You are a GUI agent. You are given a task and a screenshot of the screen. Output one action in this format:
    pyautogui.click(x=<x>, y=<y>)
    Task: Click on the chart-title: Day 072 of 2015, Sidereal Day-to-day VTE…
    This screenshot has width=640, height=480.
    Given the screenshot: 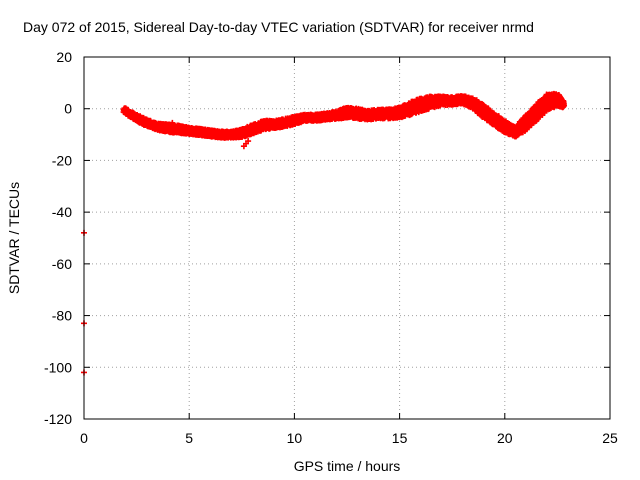 What is the action you would take?
    pyautogui.click(x=278, y=27)
    